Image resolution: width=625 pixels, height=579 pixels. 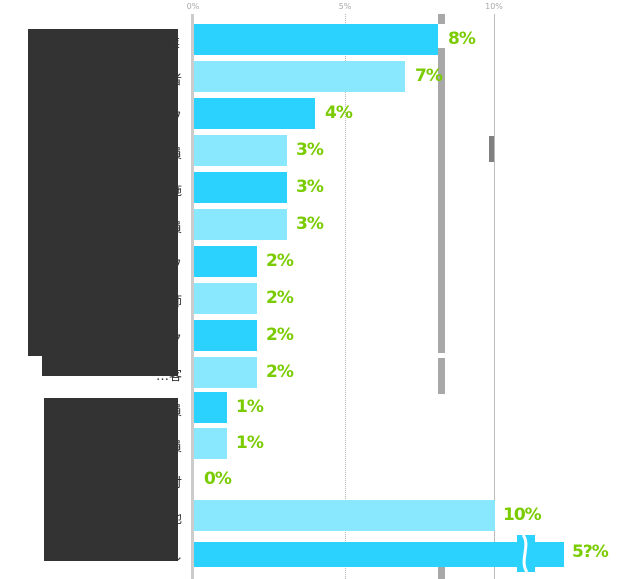 I want to click on bar-row: …施 3%, so click(x=312, y=188).